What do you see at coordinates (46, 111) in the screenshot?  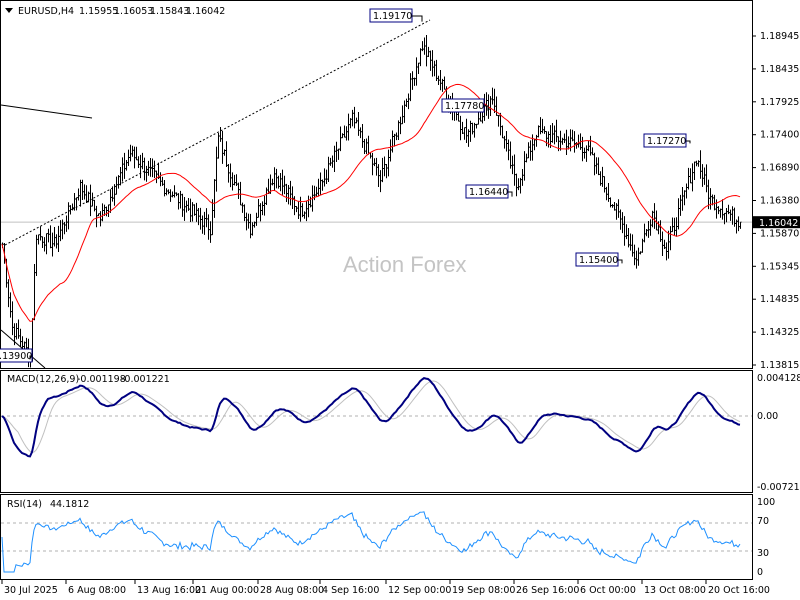 I see `trendline` at bounding box center [46, 111].